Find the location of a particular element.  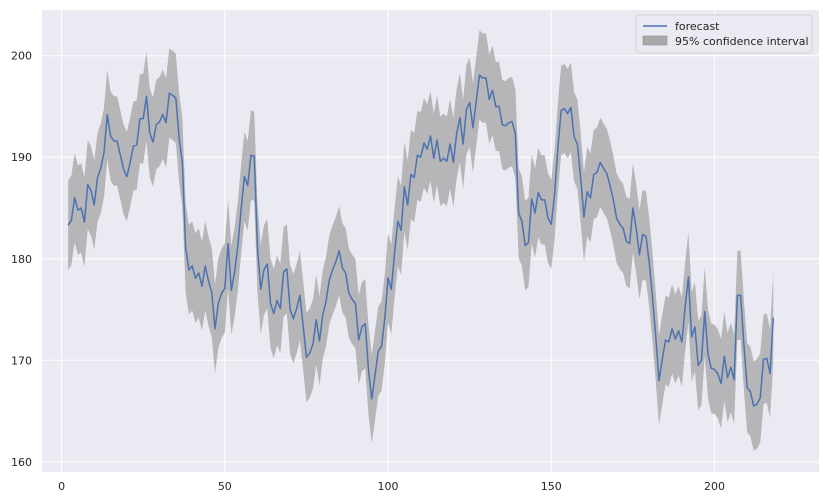

x-tick-labels: 0 50 100 150 200 is located at coordinates (391, 486).